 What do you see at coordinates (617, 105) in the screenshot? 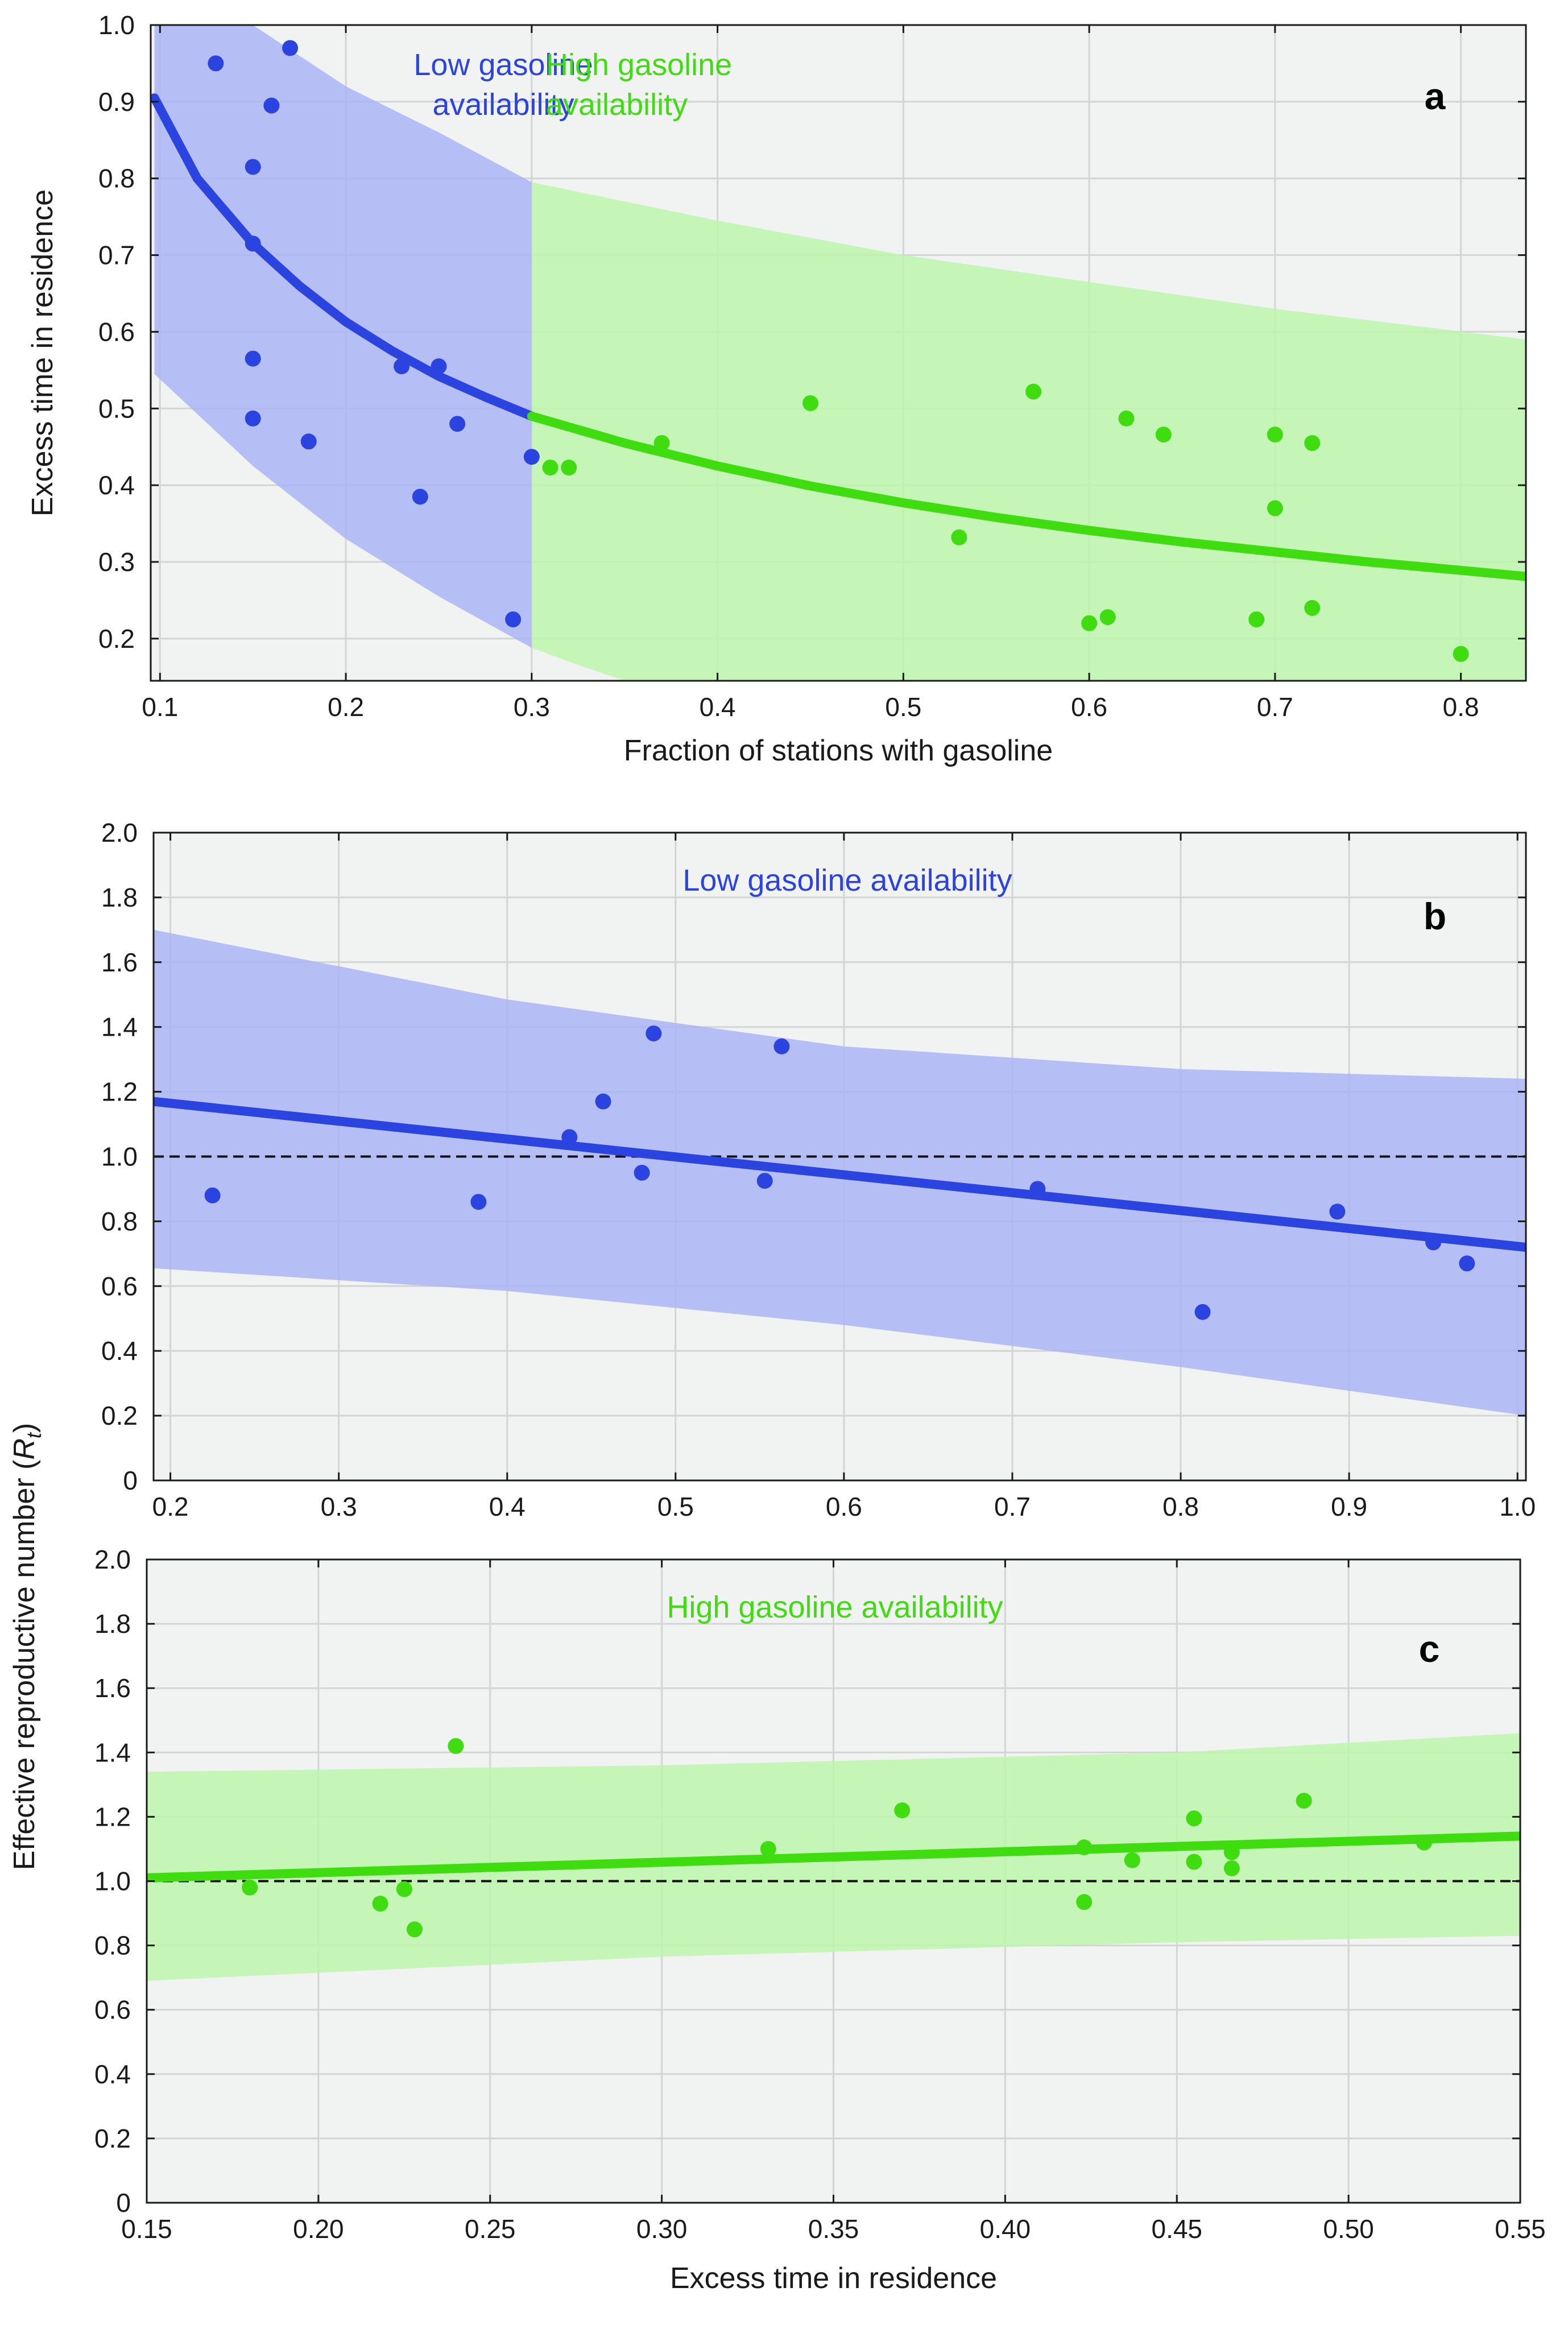
I see `legend-high-text: availability` at bounding box center [617, 105].